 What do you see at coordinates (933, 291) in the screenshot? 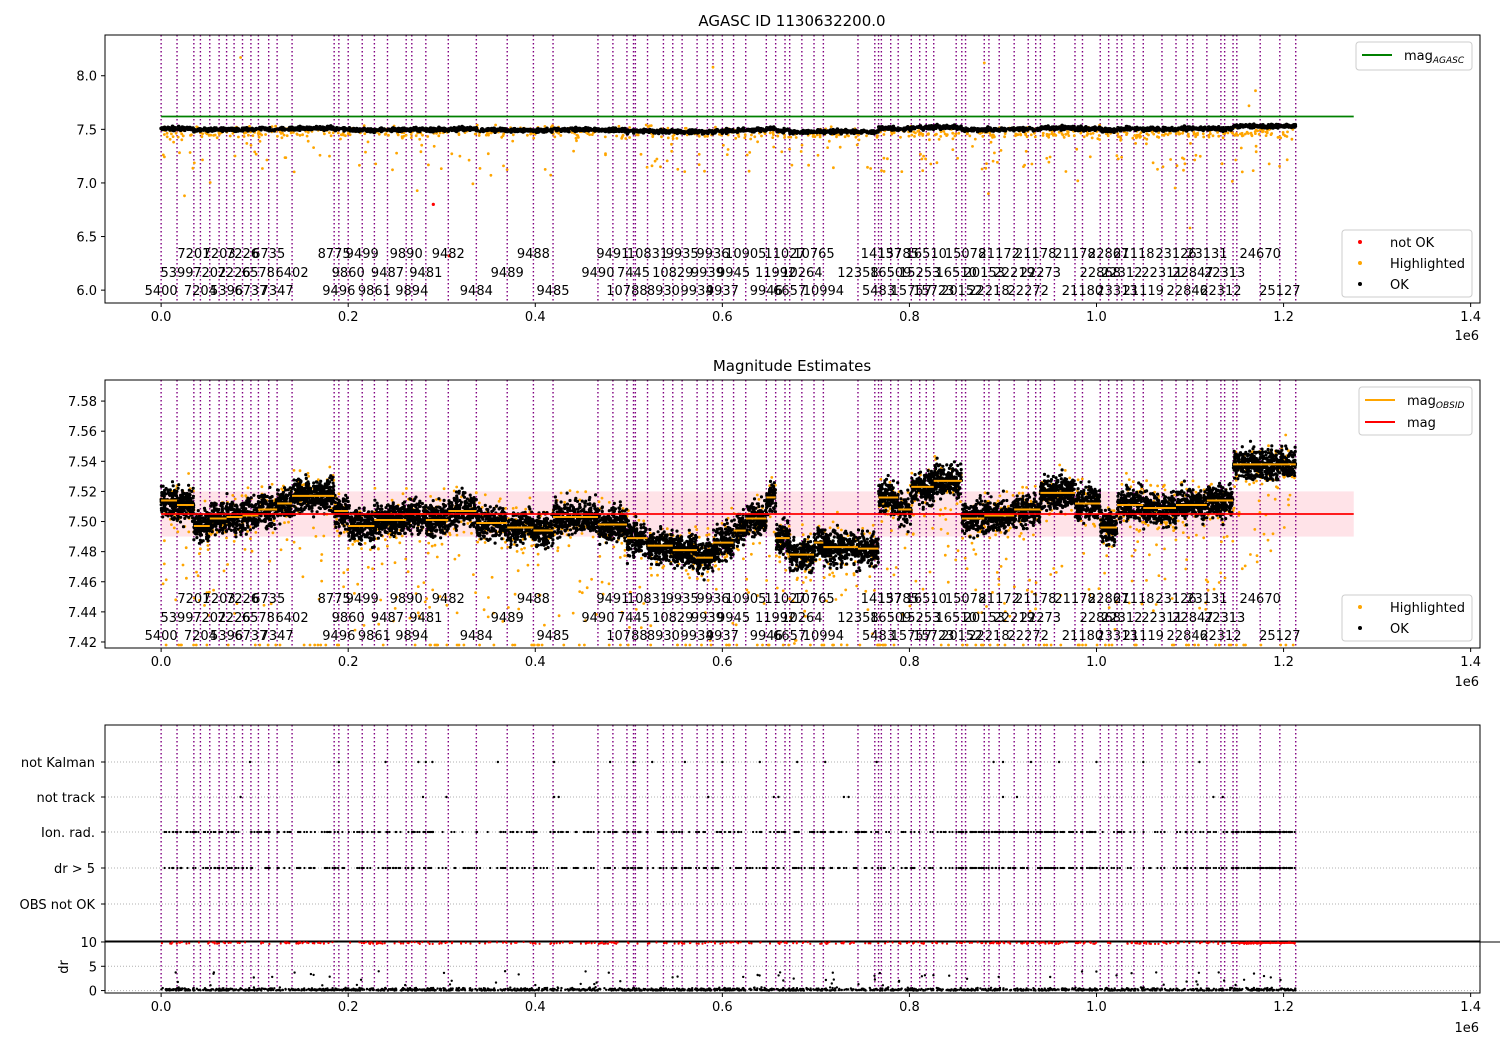
I see `agasc-obsid-label: 15723` at bounding box center [933, 291].